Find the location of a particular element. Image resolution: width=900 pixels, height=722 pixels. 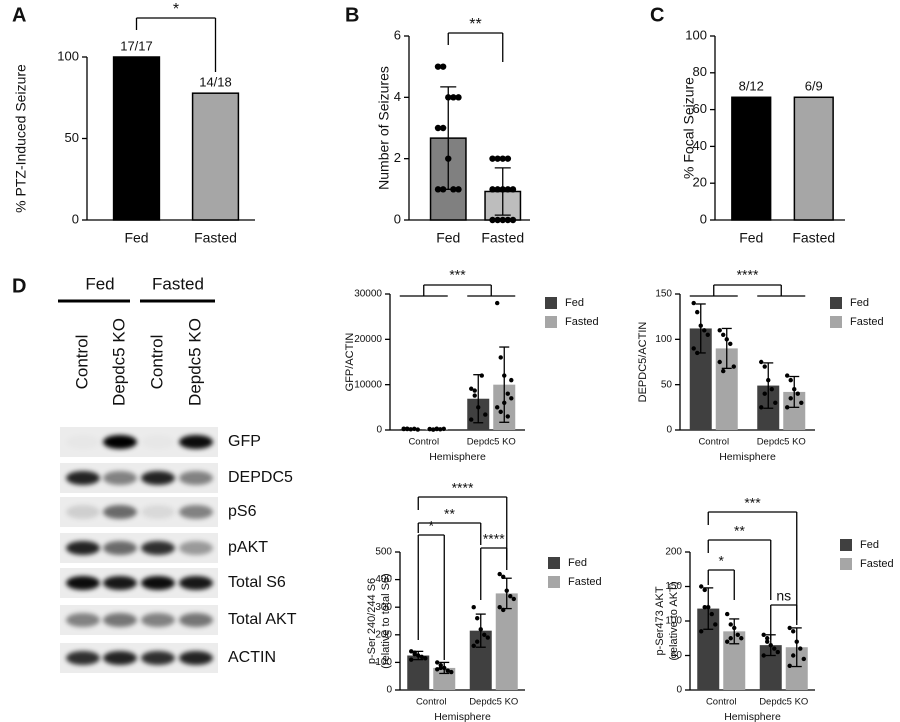

panel-letter: C is located at coordinates (657, 15).